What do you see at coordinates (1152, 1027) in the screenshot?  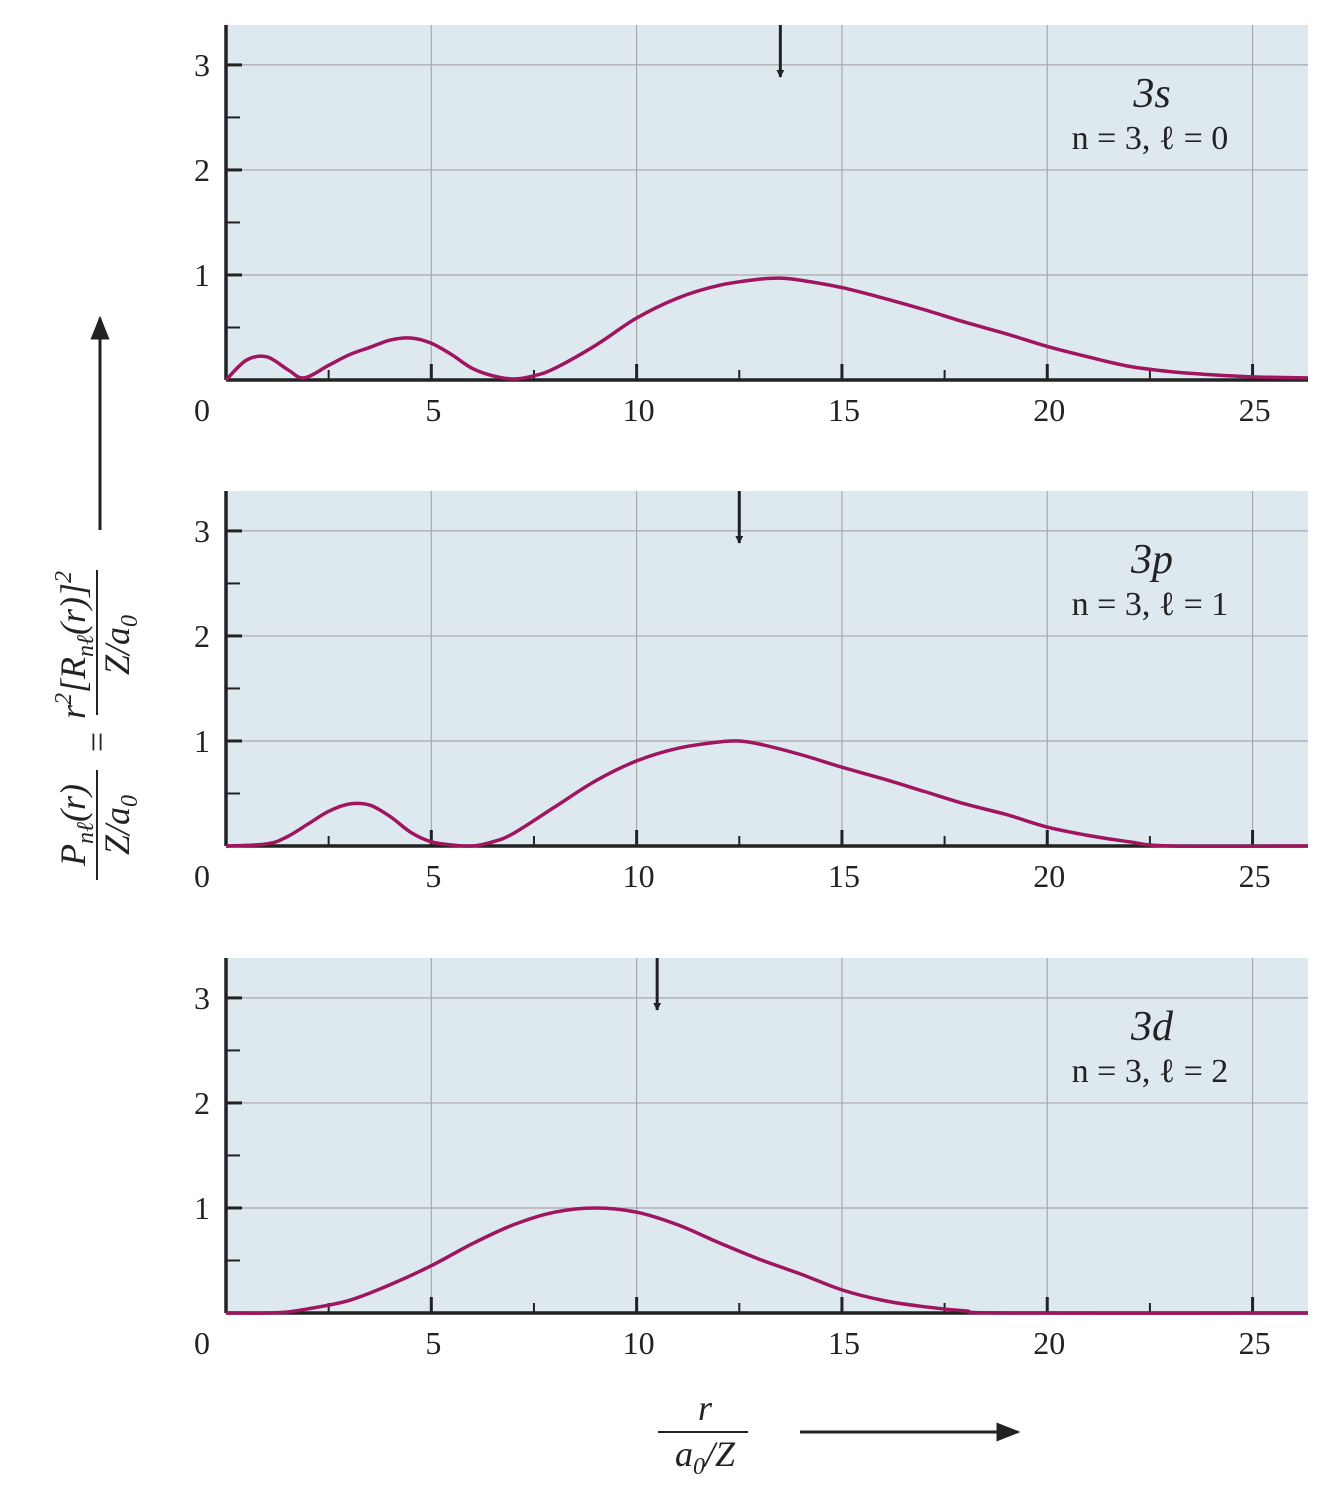 I see `panel-title: 3d` at bounding box center [1152, 1027].